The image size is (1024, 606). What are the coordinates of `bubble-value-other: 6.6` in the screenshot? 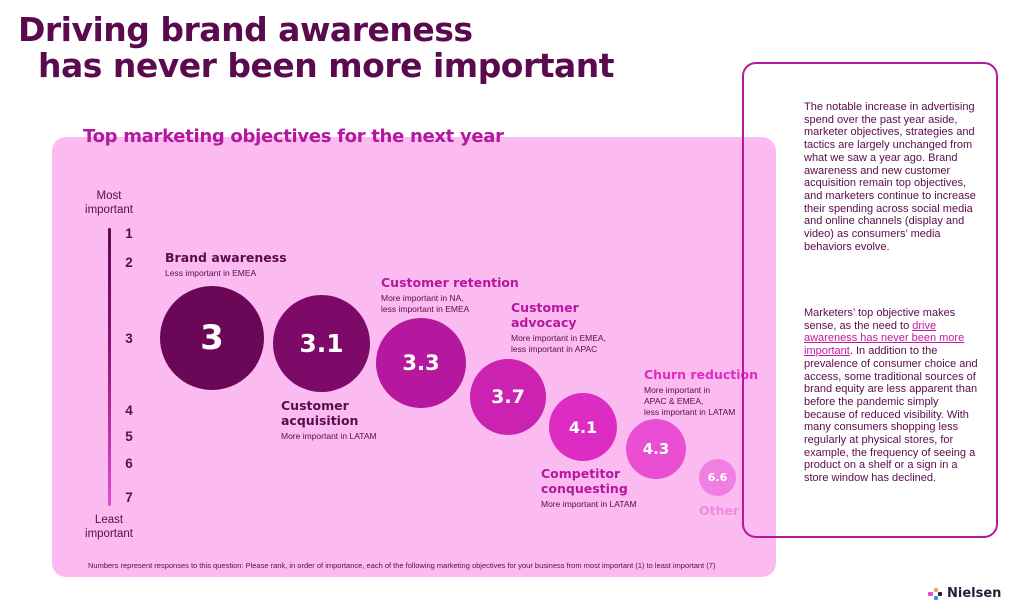 It's located at (717, 477).